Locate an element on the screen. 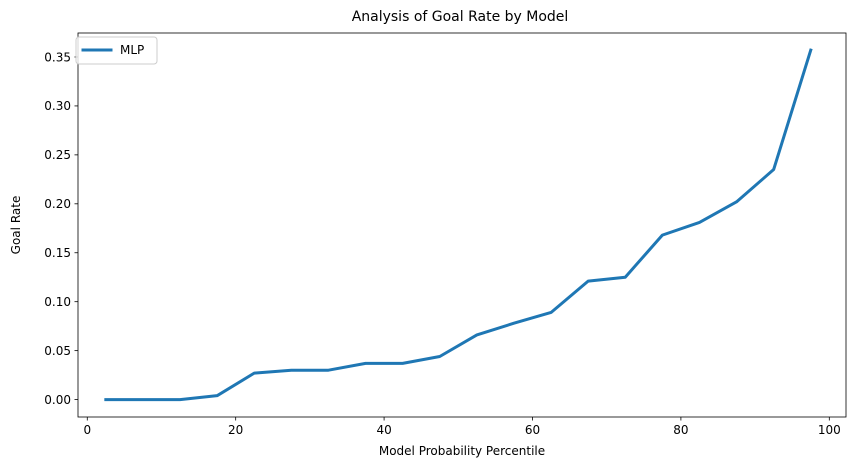  legend: MLP is located at coordinates (116, 50).